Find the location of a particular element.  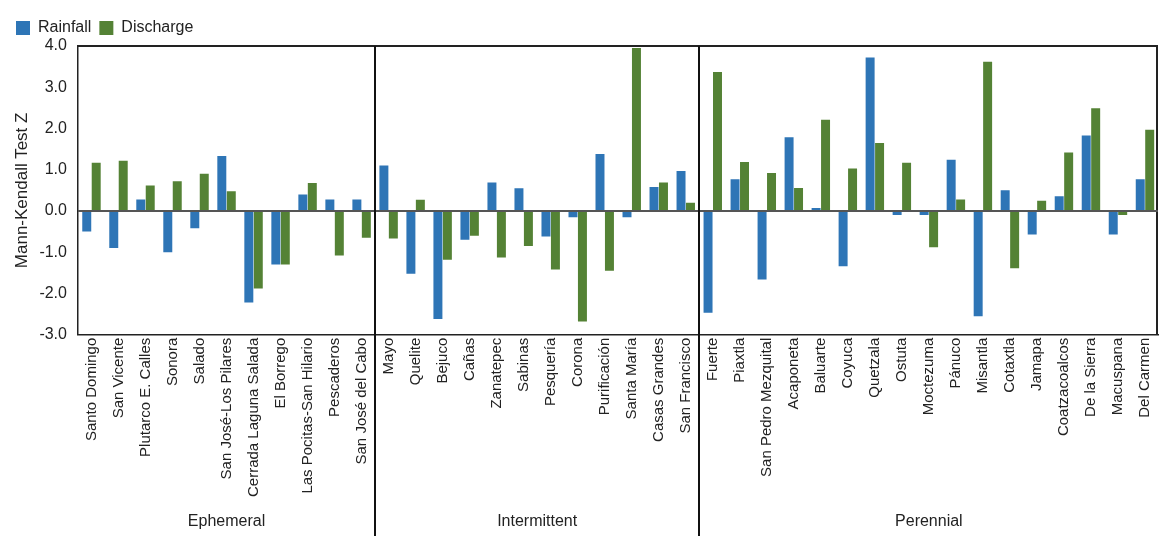

x-tick-label: El Borrego is located at coordinates (279, 373).